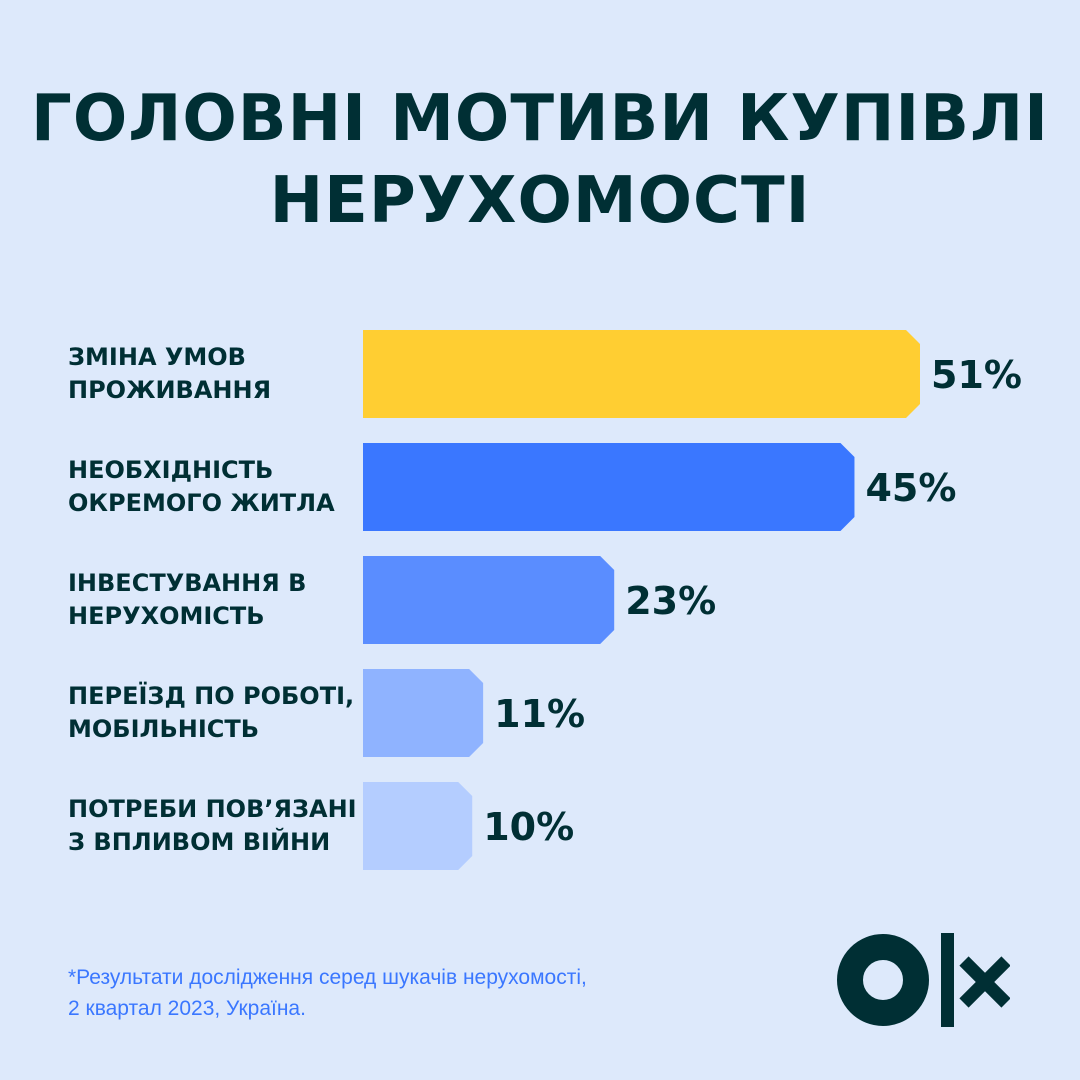 This screenshot has height=1080, width=1080. Describe the element at coordinates (984, 982) in the screenshot. I see `olx-logo-x-icon` at that location.